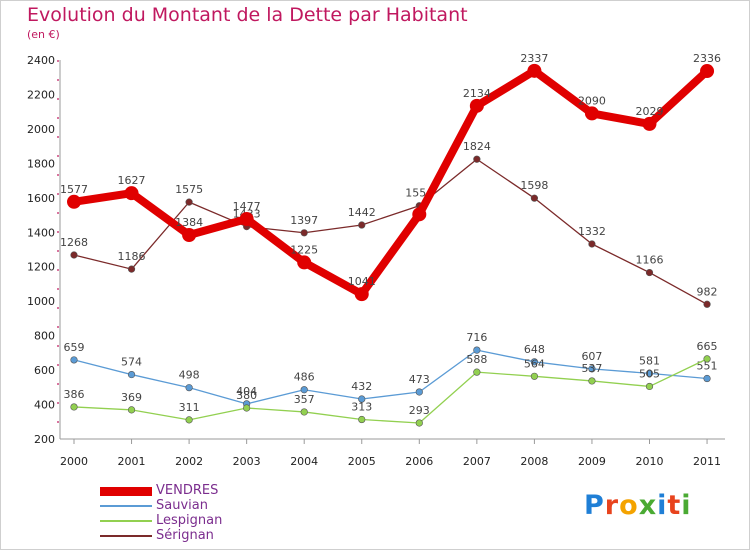 The height and width of the screenshot is (550, 750). What do you see at coordinates (592, 231) in the screenshot?
I see `data-label: 1332` at bounding box center [592, 231].